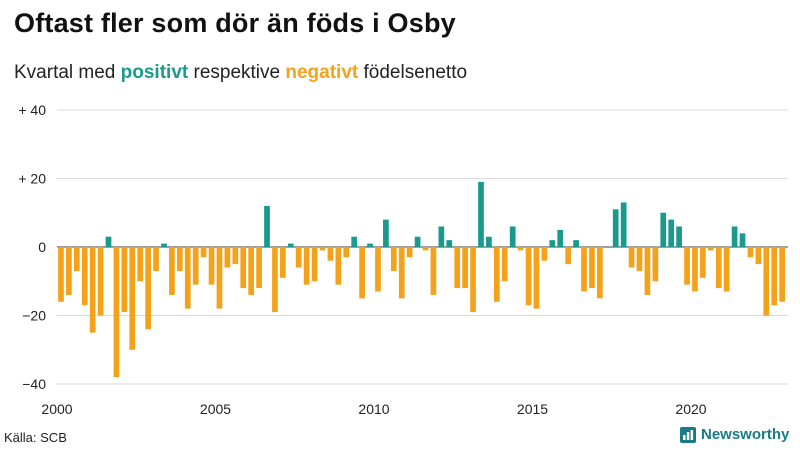 The image size is (800, 450). I want to click on x-tick-label: 2010, so click(373, 409).